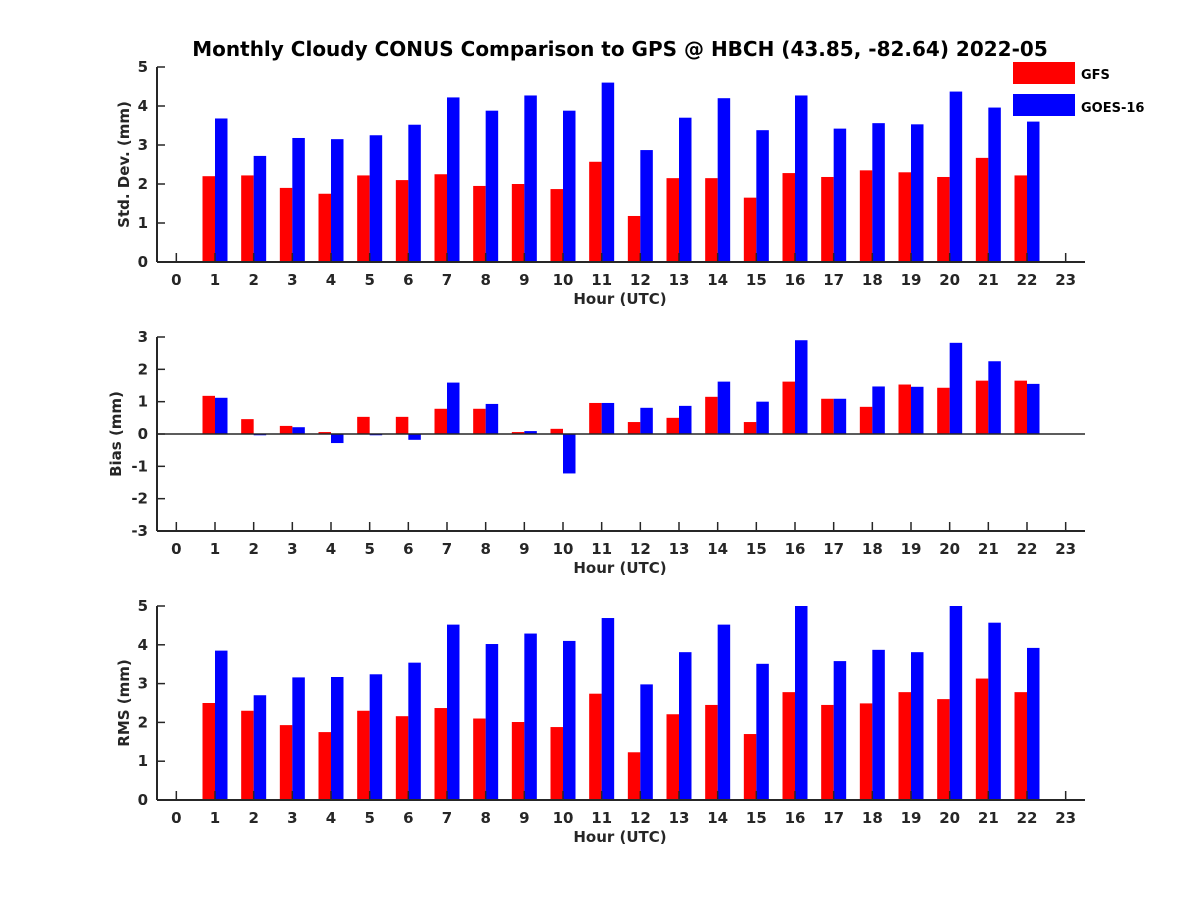 This screenshot has width=1200, height=900. Describe the element at coordinates (143, 337) in the screenshot. I see `y-tick-label: 3` at that location.